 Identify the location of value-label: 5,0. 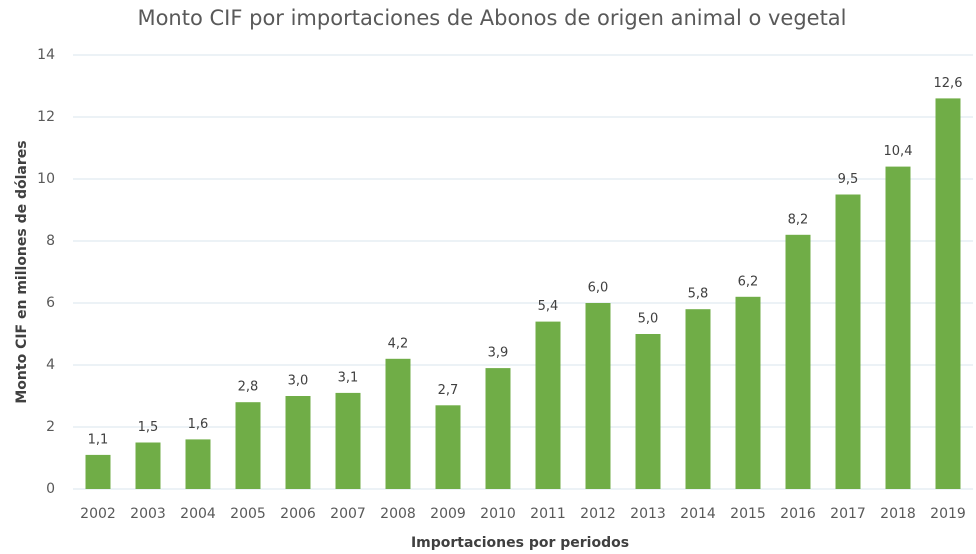
(648, 319).